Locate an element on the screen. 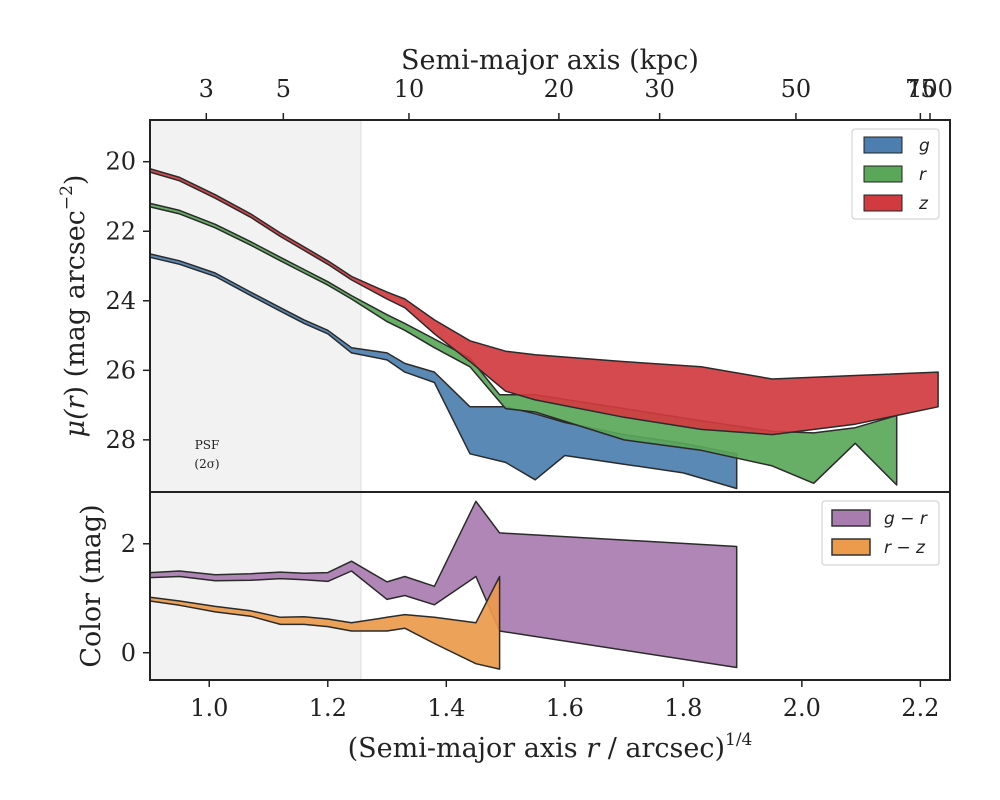  upper-ylabel-r: r is located at coordinates (75, 401).